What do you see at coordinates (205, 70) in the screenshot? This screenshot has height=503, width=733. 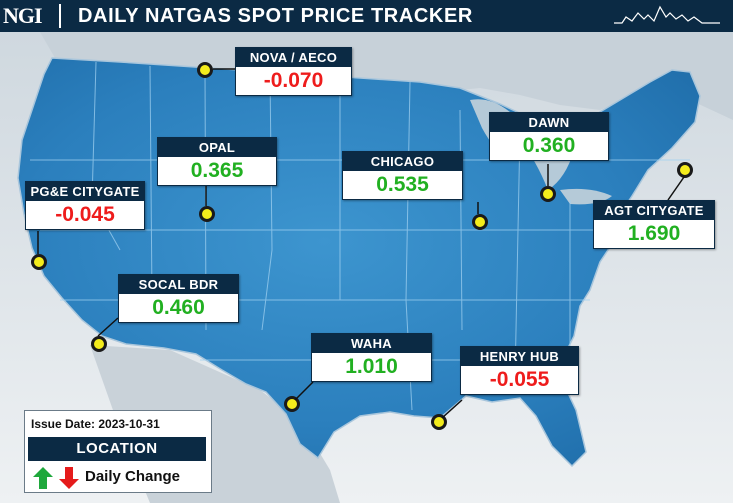 I see `hub-marker-nova-aeco` at bounding box center [205, 70].